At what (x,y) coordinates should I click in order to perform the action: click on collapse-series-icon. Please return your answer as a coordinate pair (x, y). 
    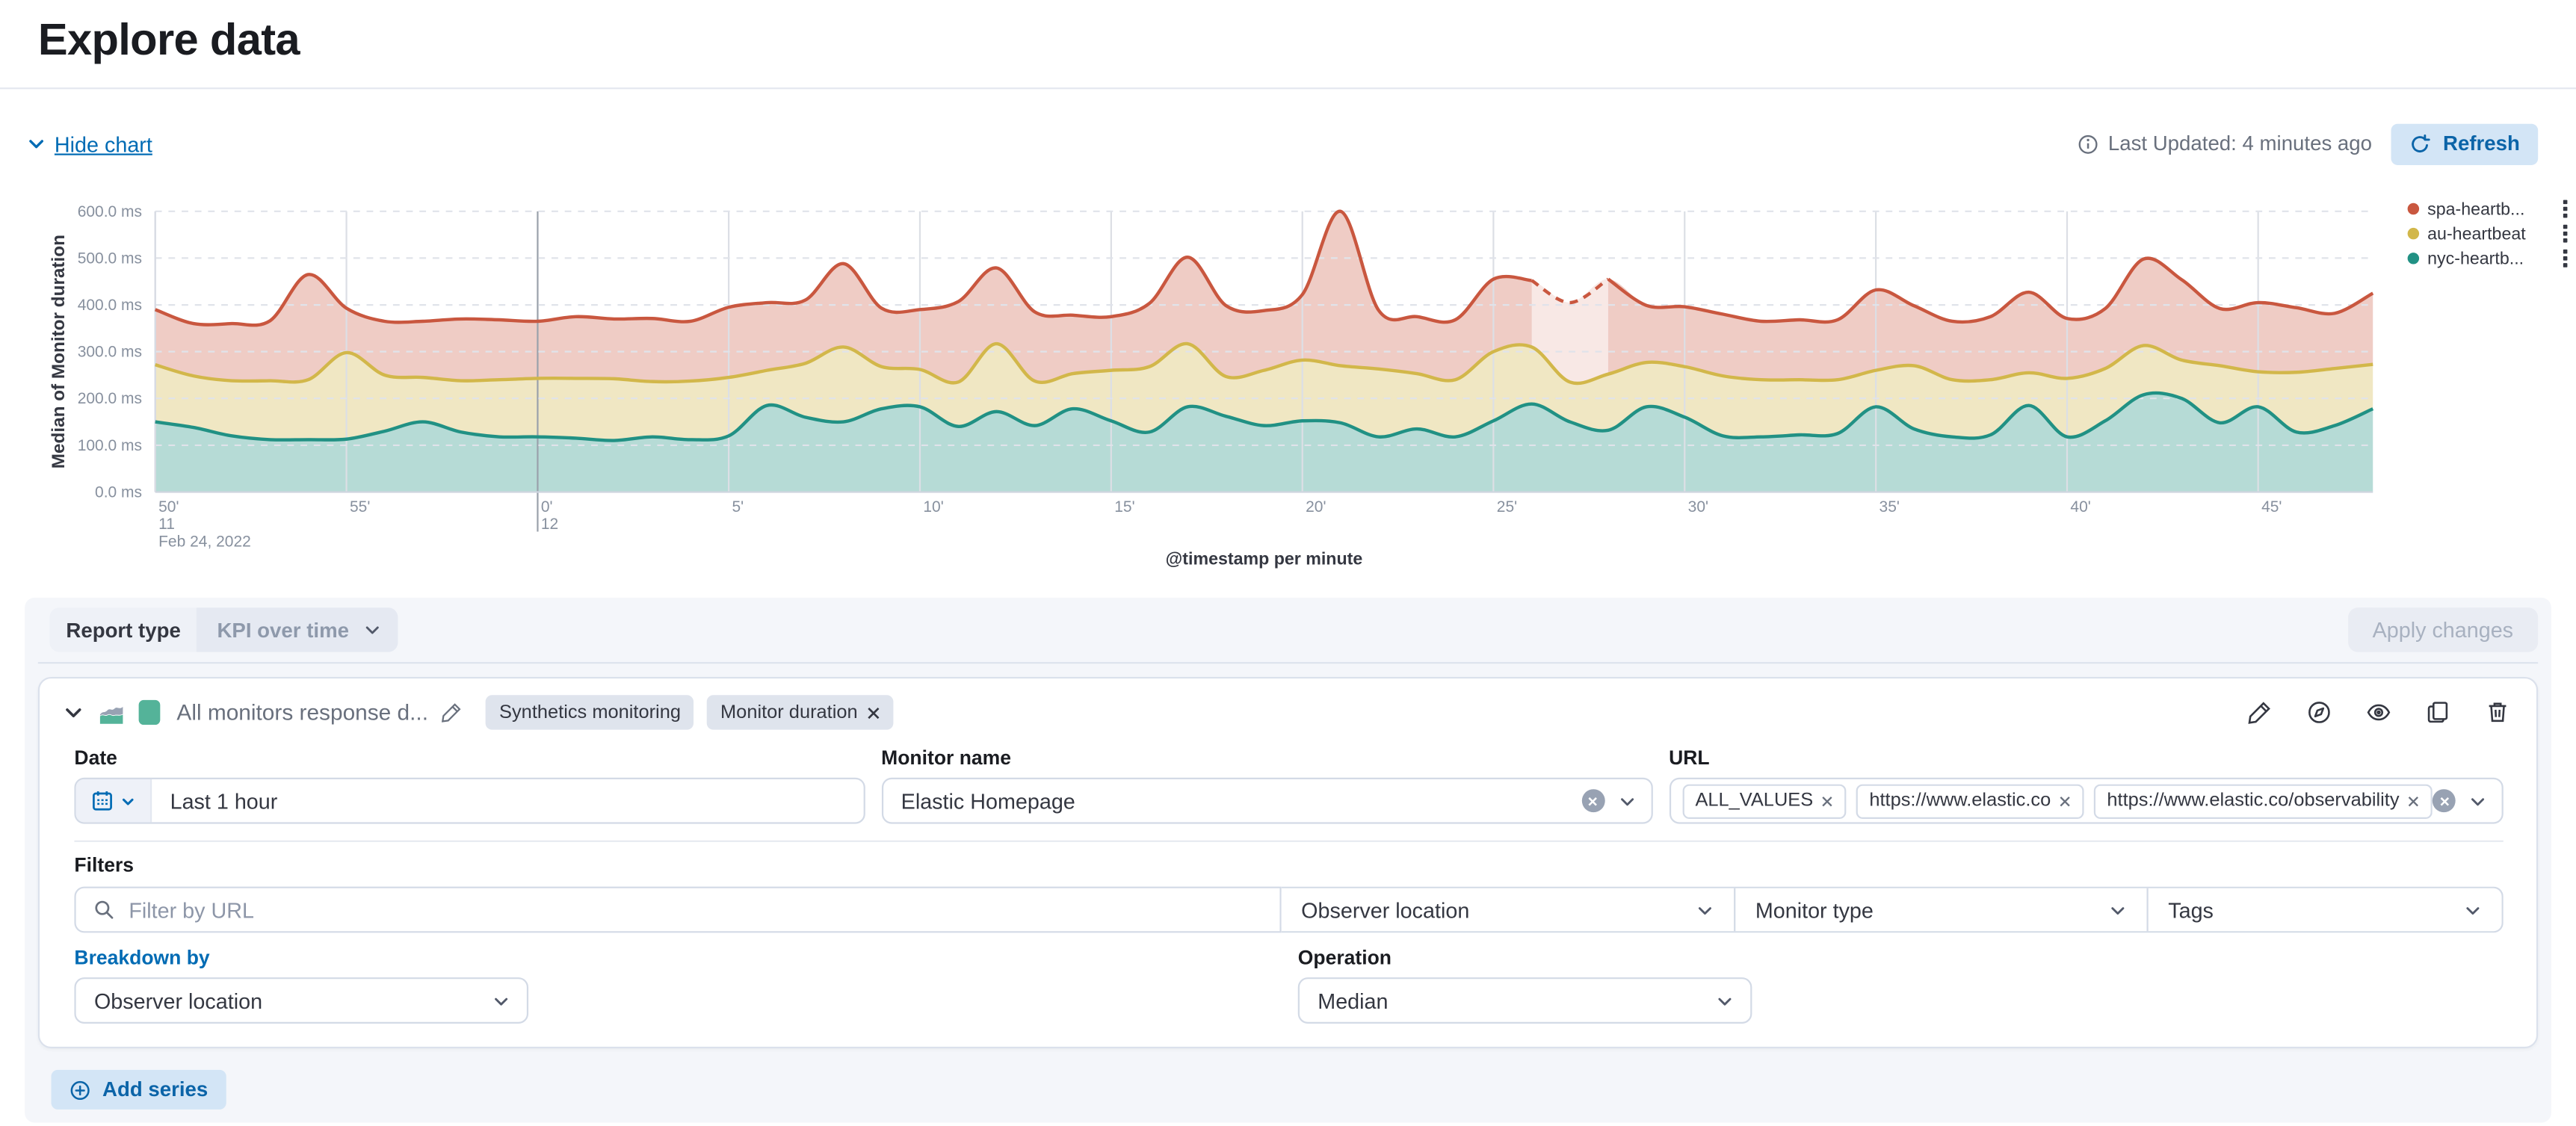
    Looking at the image, I should click on (73, 712).